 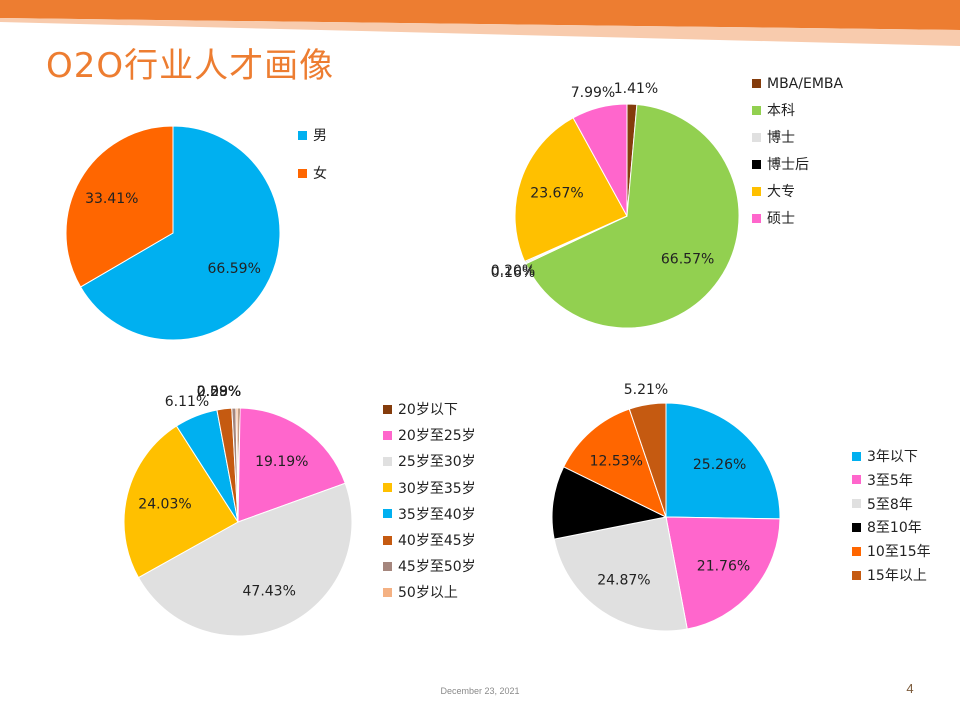 I want to click on education-data-label-4: 23.67%, so click(x=556, y=193).